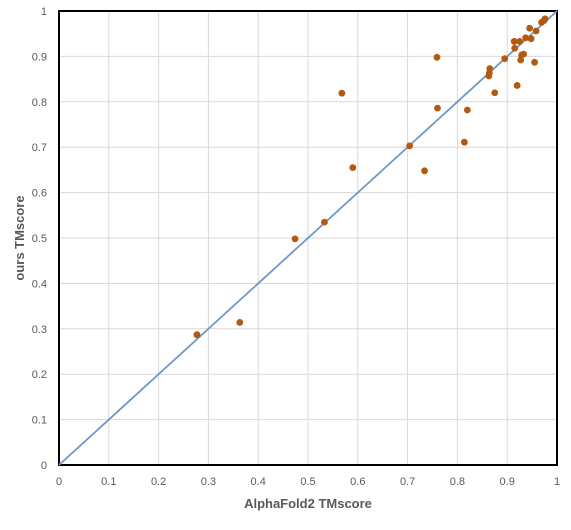 The width and height of the screenshot is (571, 530). What do you see at coordinates (39, 284) in the screenshot?
I see `y-tick-label: 0.4` at bounding box center [39, 284].